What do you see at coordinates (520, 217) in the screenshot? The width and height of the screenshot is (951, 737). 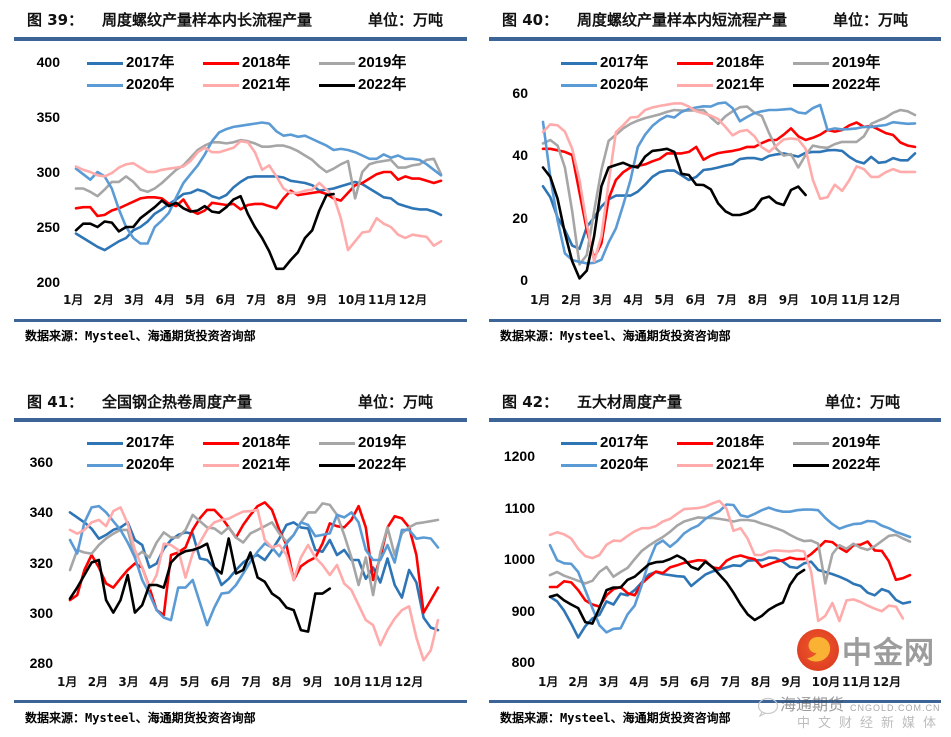 I see `y-tick-label: 20` at bounding box center [520, 217].